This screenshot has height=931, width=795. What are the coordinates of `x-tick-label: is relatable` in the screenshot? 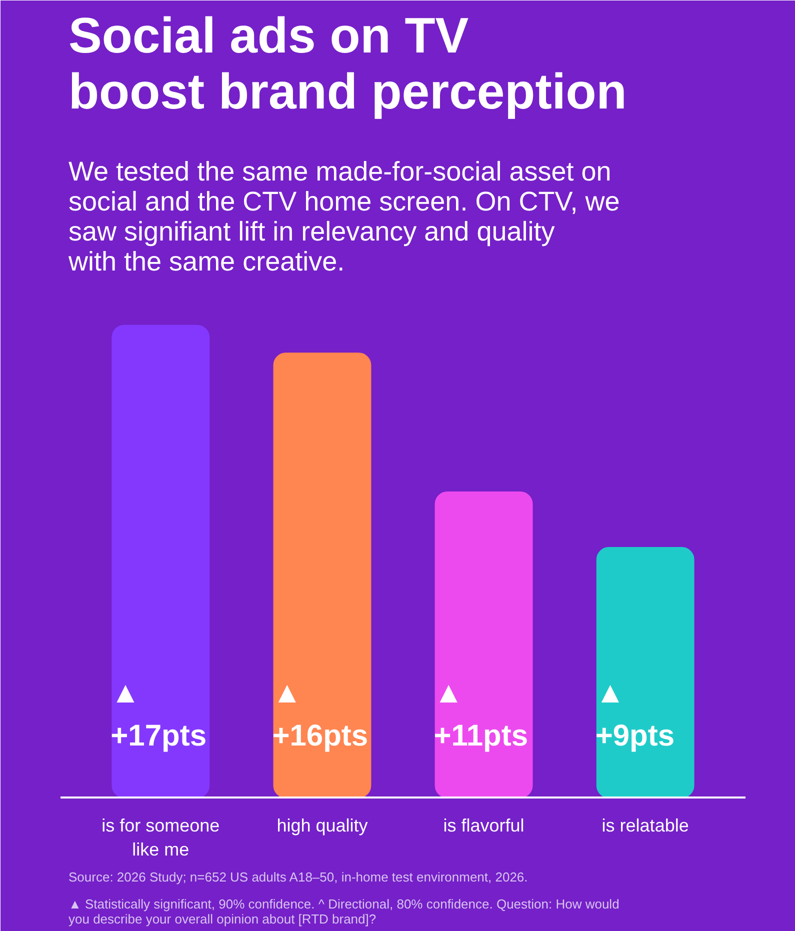 It's located at (645, 826).